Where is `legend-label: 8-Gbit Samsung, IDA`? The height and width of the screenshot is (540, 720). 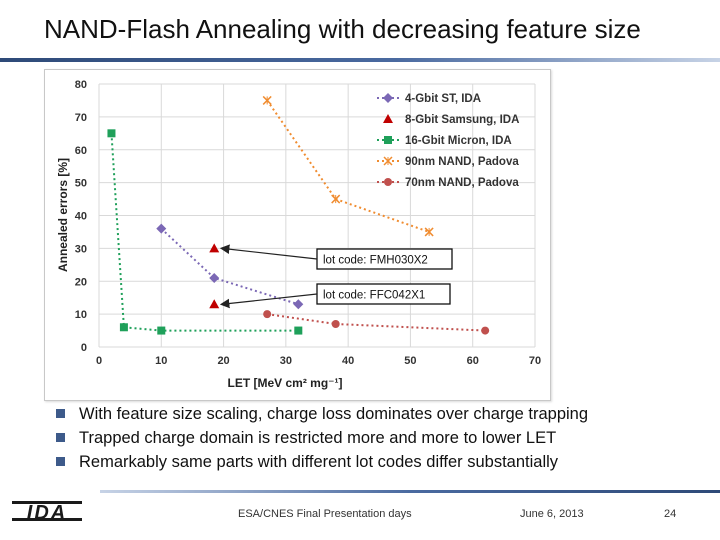
legend-label: 8-Gbit Samsung, IDA is located at coordinates (462, 120).